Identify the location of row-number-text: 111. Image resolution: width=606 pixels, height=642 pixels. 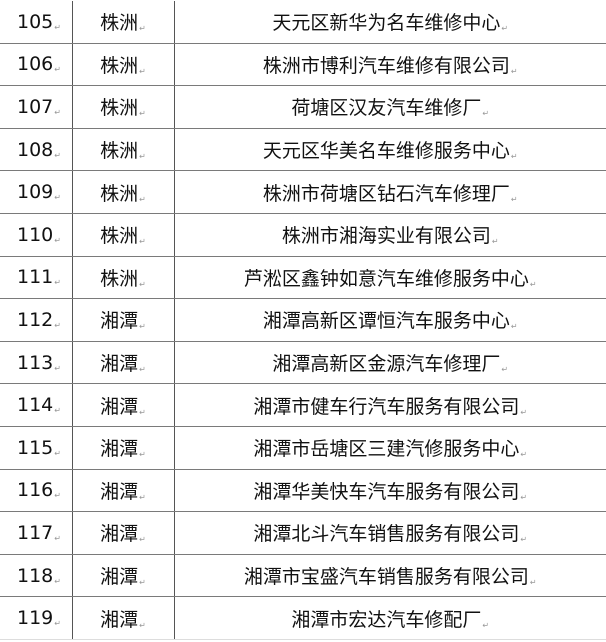
(39, 277).